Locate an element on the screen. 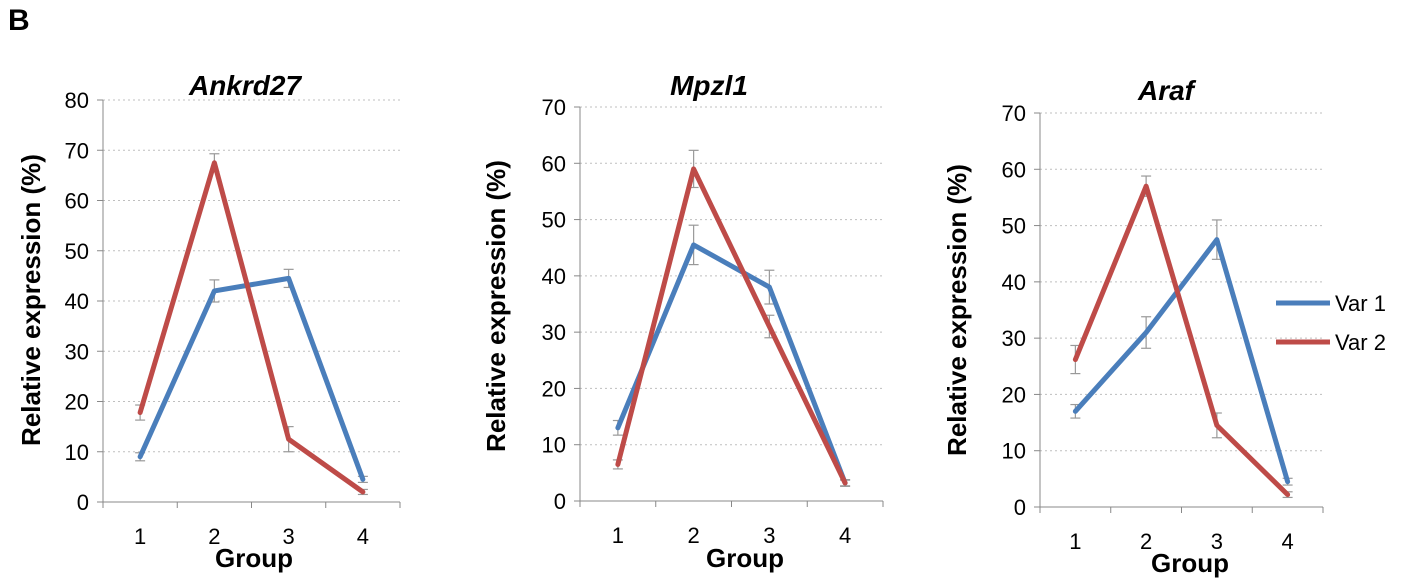 This screenshot has width=1414, height=583. panel-label: B is located at coordinates (19, 20).